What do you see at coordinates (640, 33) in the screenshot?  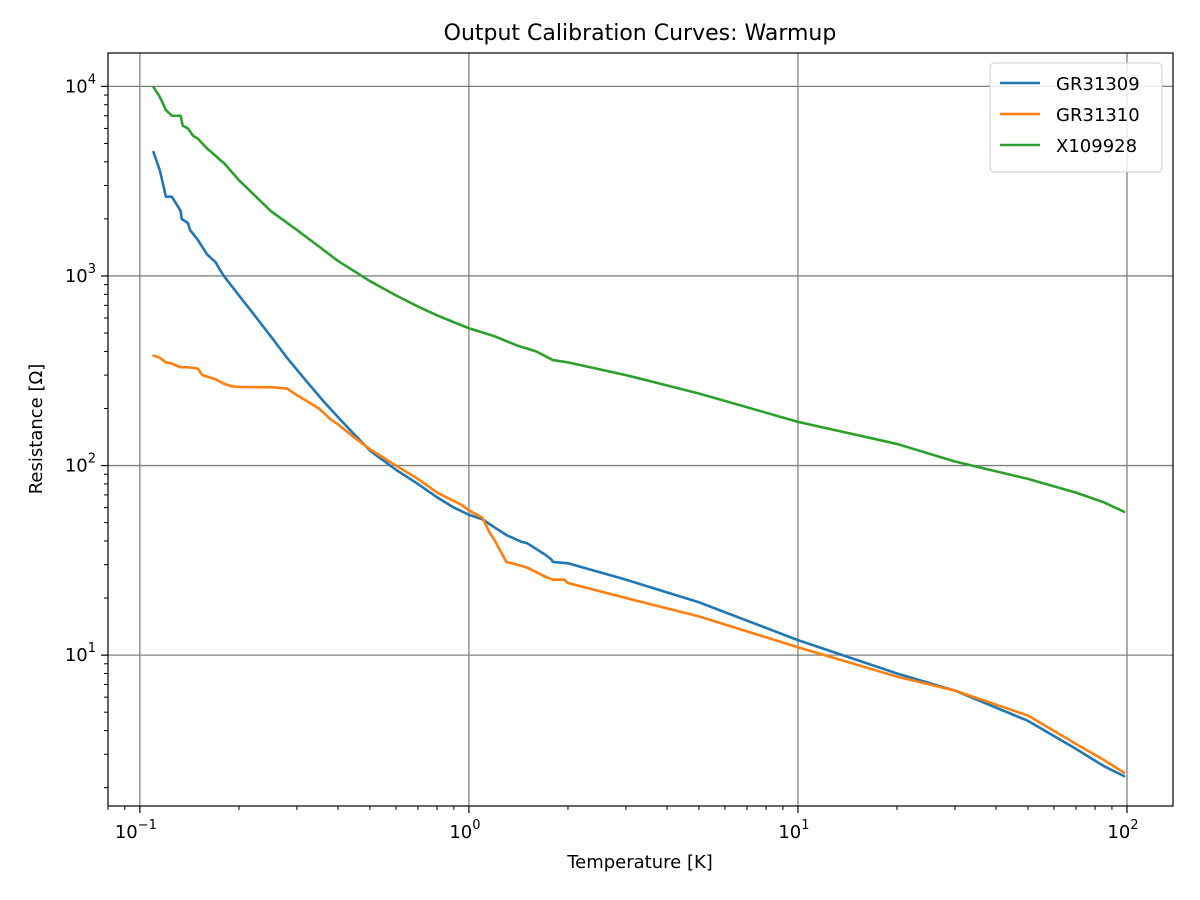 I see `chart-title: Output Calibration Curves: Warmup` at bounding box center [640, 33].